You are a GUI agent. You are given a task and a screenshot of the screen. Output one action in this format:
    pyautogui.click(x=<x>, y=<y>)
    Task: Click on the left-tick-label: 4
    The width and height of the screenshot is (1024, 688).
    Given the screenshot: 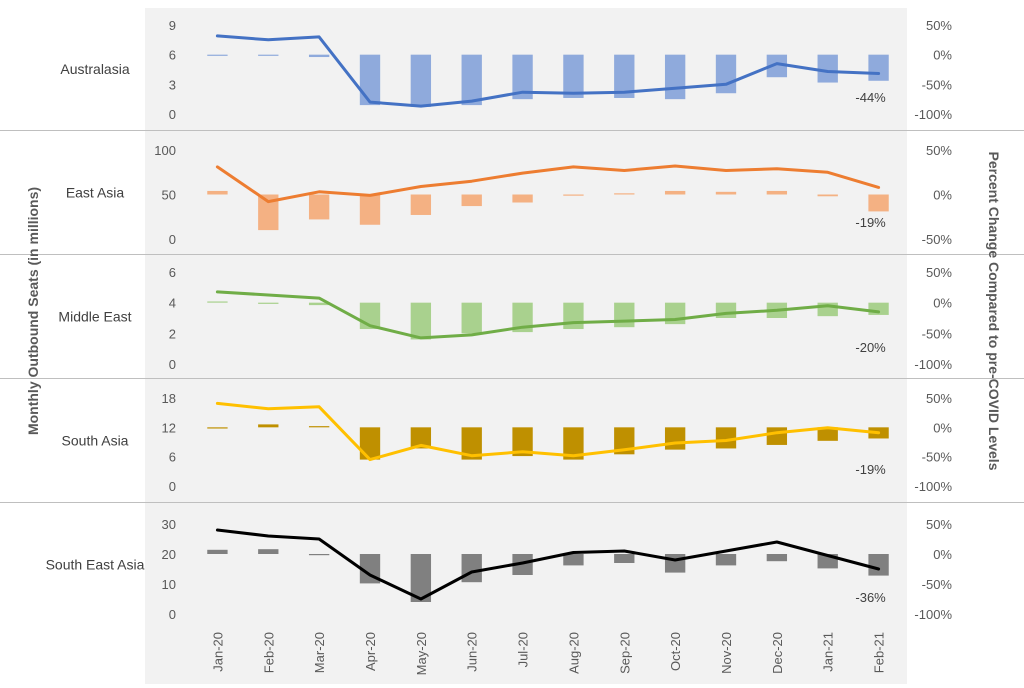 What is the action you would take?
    pyautogui.click(x=172, y=303)
    